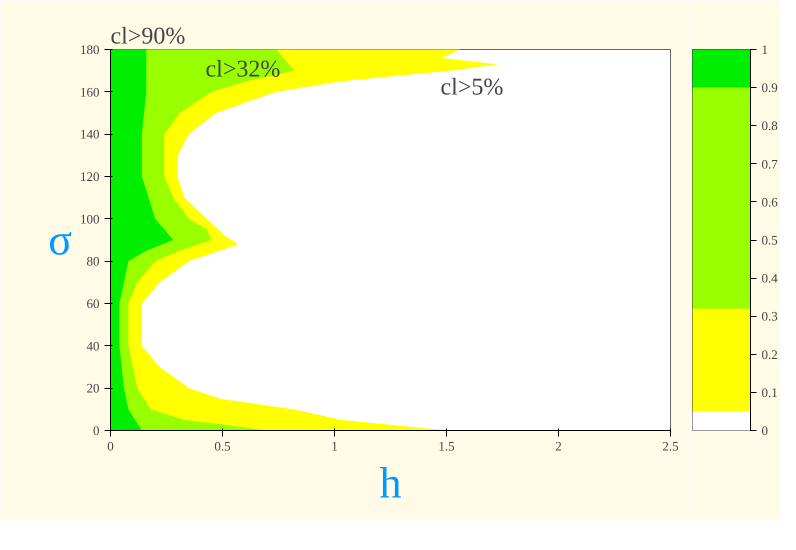  Describe the element at coordinates (110, 446) in the screenshot. I see `x-tick-label: 0` at that location.